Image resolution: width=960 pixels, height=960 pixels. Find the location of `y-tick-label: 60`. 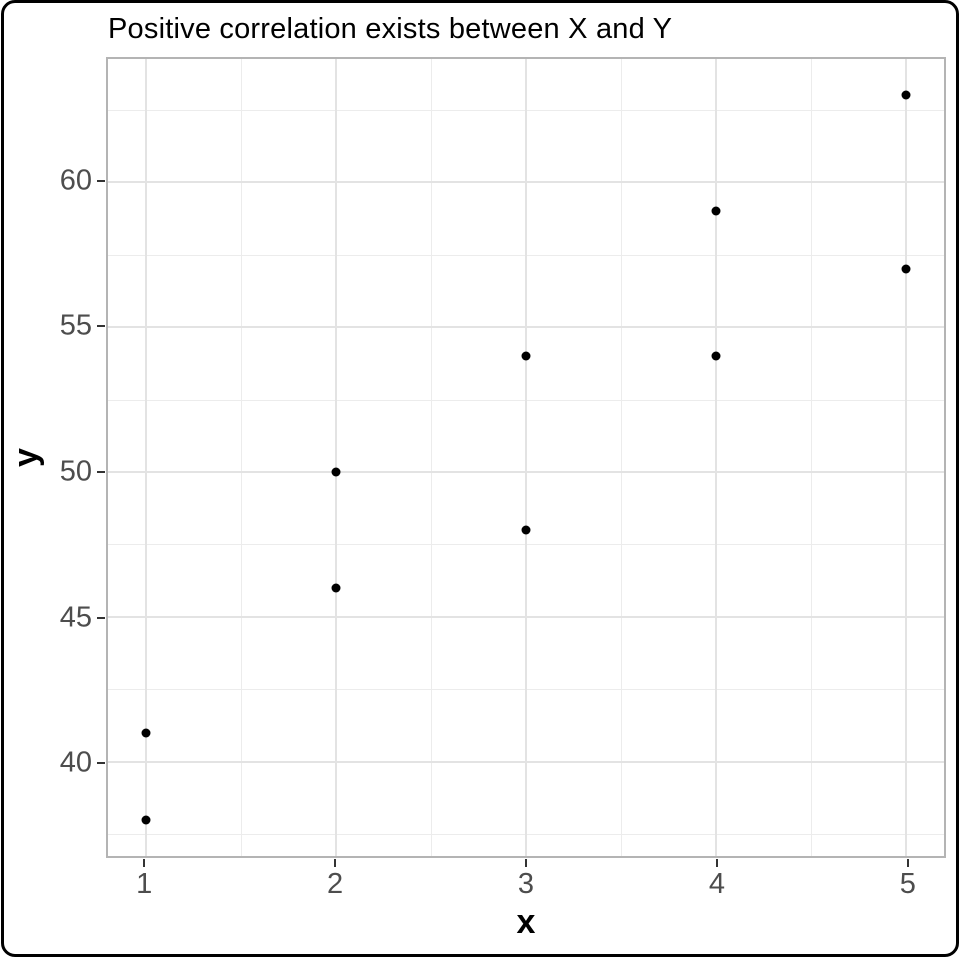

y-tick-label: 60 is located at coordinates (75, 180).